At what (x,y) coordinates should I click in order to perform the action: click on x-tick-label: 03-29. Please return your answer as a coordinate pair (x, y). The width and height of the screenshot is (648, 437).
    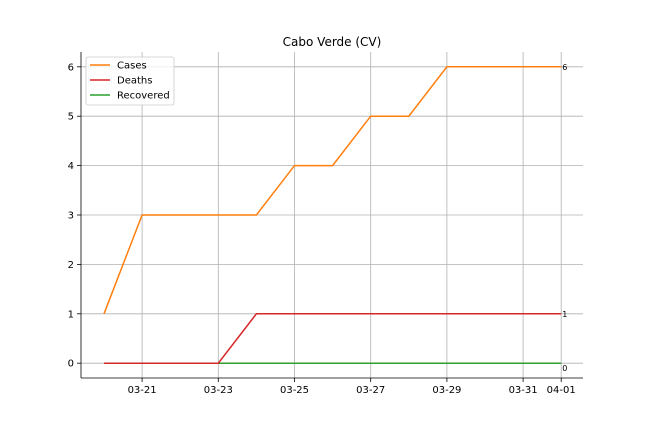
    Looking at the image, I should click on (446, 390).